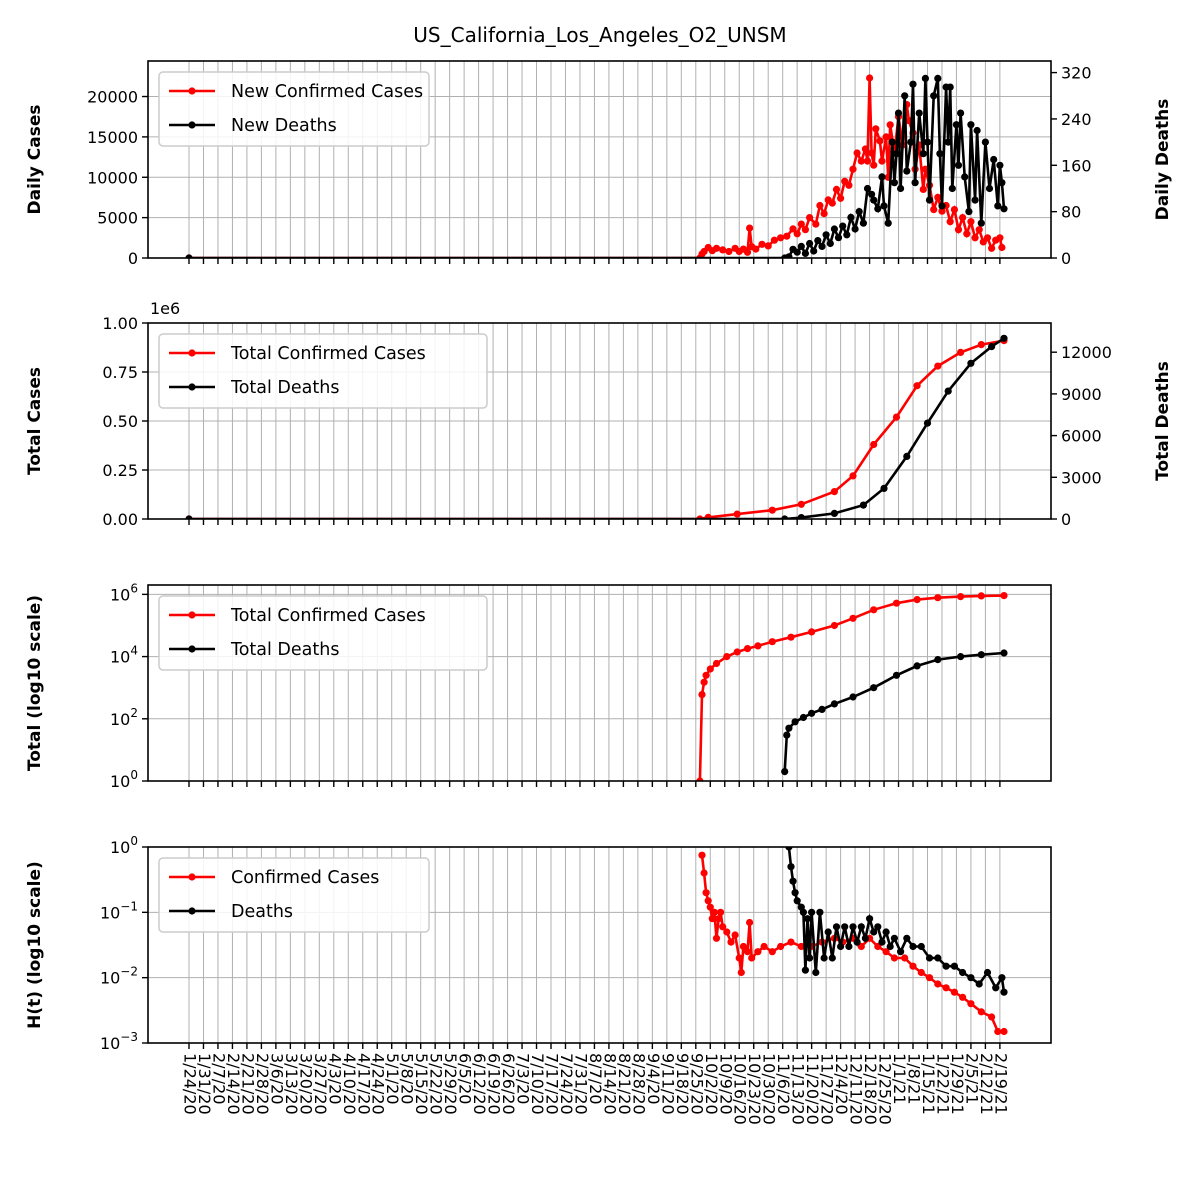 This screenshot has width=1200, height=1200. I want to click on legend-label: Total Deaths, so click(284, 650).